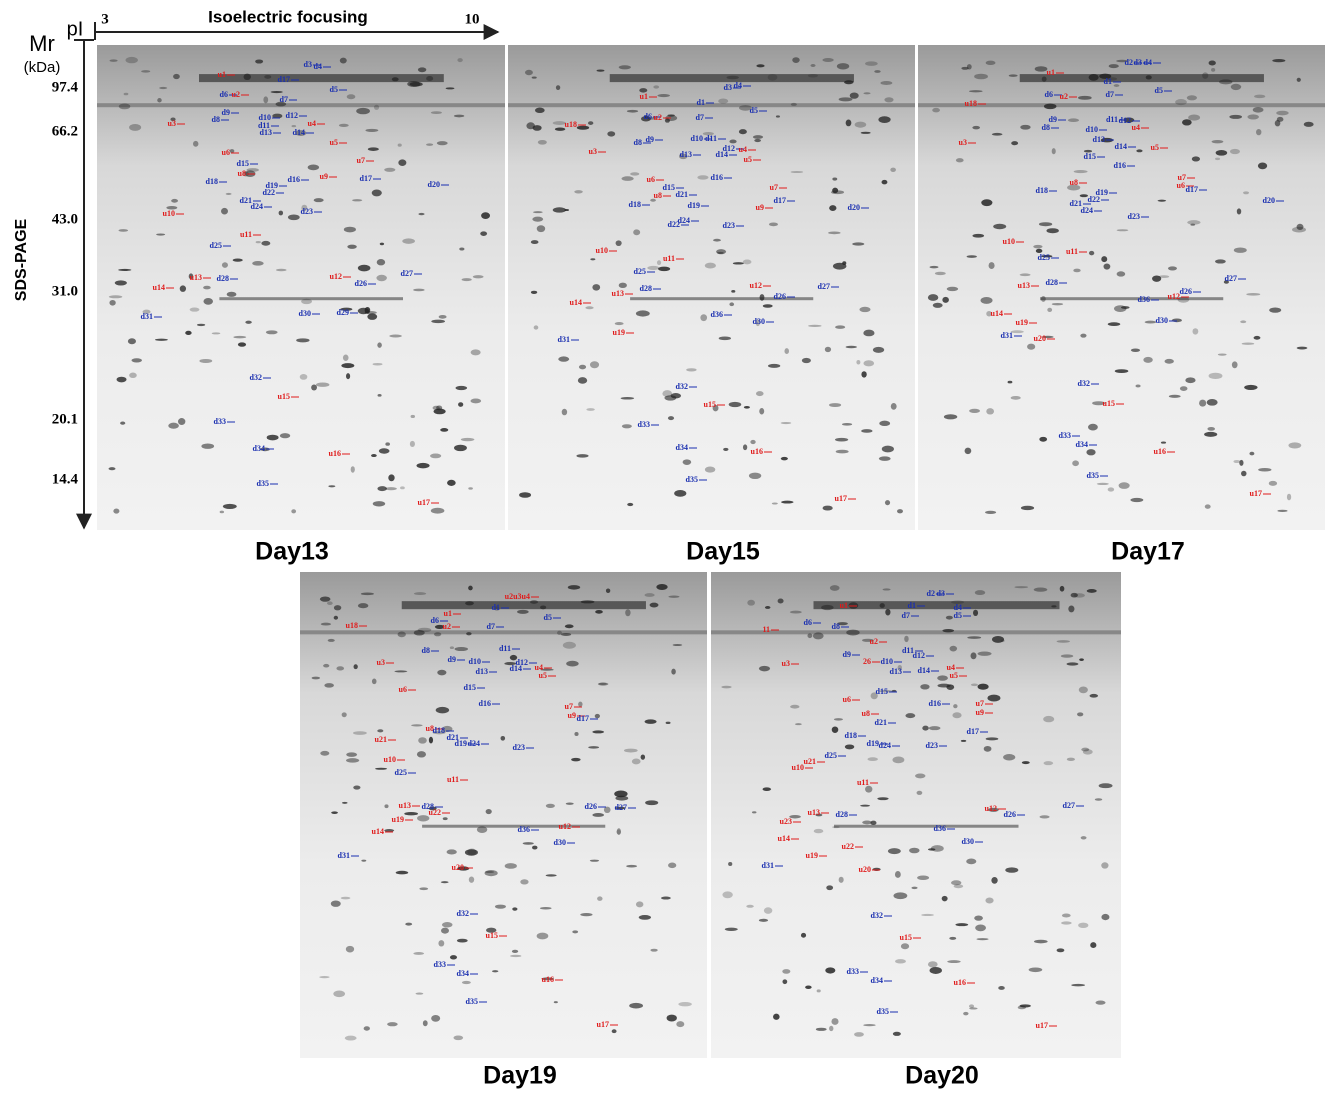 Image resolution: width=1325 pixels, height=1099 pixels. What do you see at coordinates (866, 713) in the screenshot?
I see `spot-label: u8` at bounding box center [866, 713].